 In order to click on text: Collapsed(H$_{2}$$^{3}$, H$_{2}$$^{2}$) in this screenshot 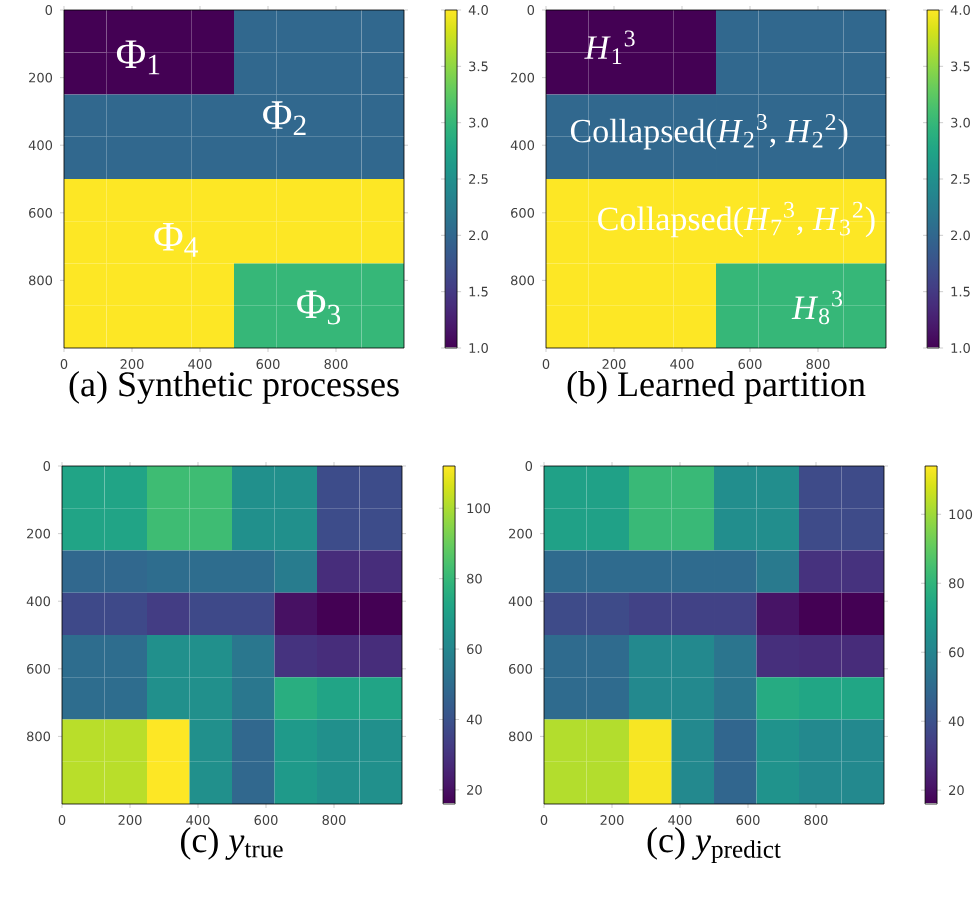, I will do `click(709, 131)`.